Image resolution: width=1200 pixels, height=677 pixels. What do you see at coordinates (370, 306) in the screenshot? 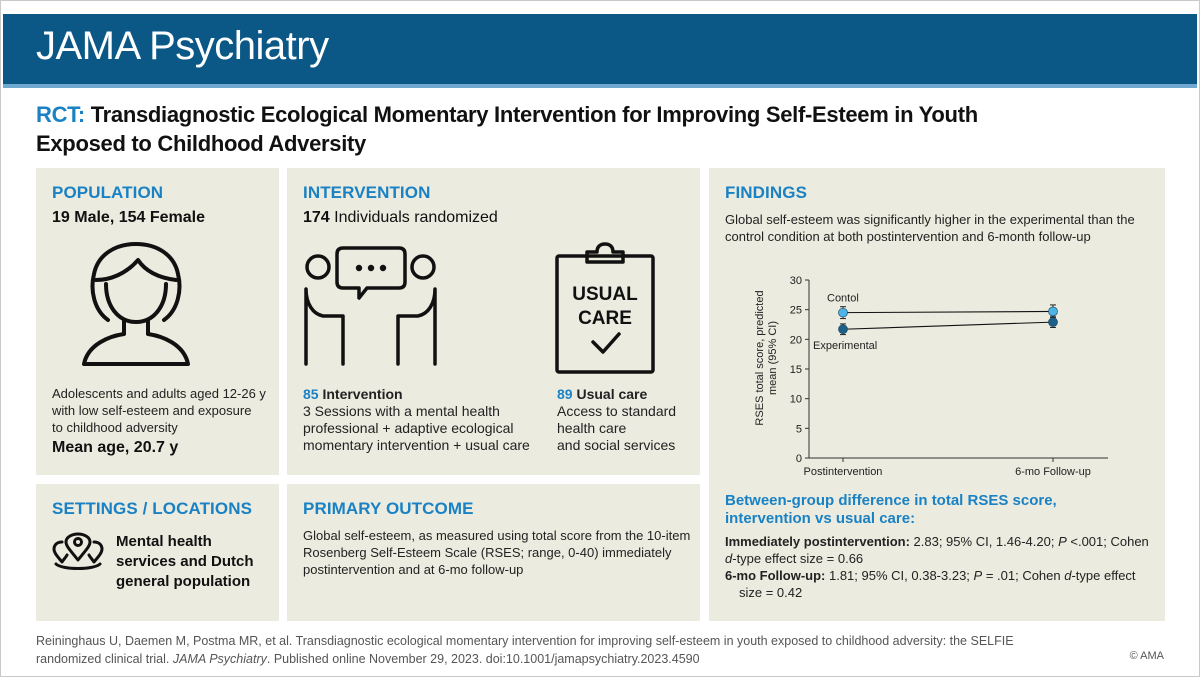
I see `conversation-icon` at bounding box center [370, 306].